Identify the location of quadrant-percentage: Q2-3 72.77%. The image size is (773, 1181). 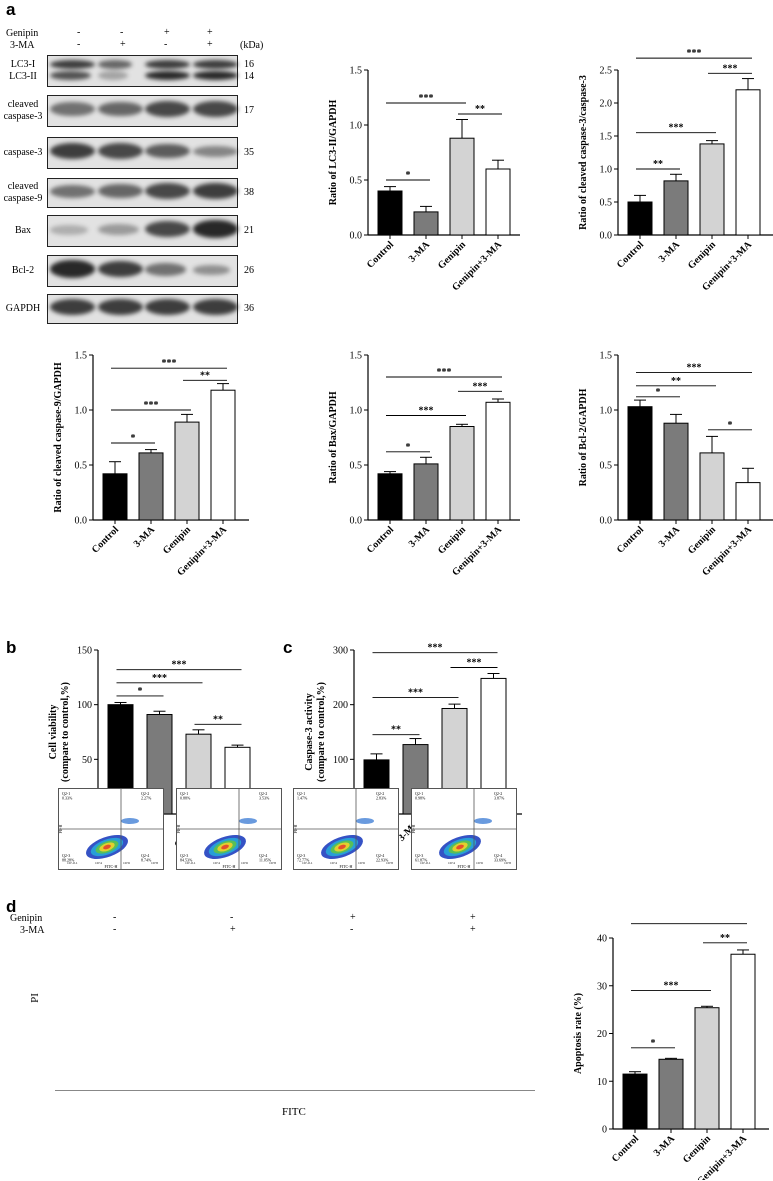
(303, 858).